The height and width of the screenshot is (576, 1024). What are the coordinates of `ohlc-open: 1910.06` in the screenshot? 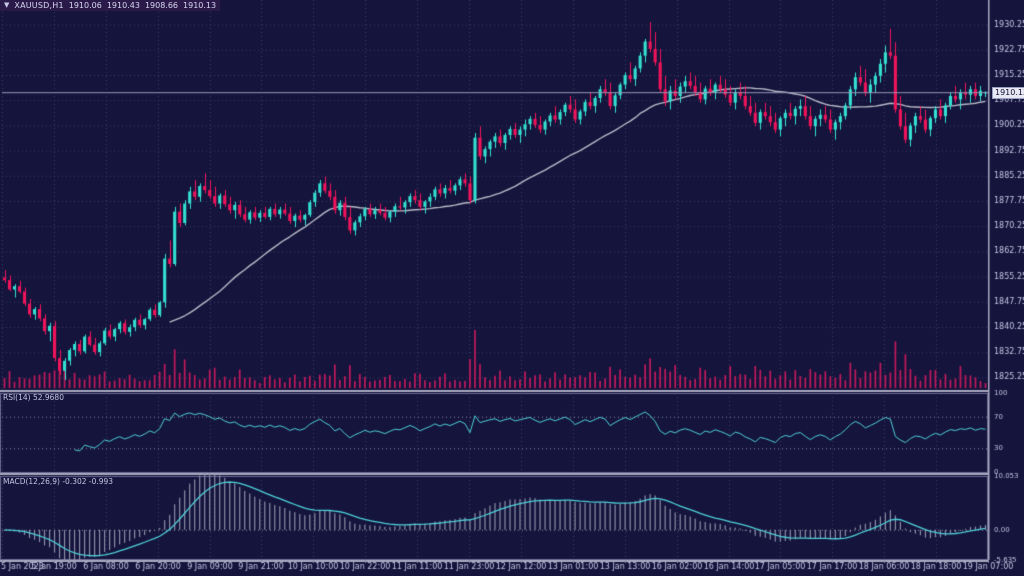 It's located at (85, 5).